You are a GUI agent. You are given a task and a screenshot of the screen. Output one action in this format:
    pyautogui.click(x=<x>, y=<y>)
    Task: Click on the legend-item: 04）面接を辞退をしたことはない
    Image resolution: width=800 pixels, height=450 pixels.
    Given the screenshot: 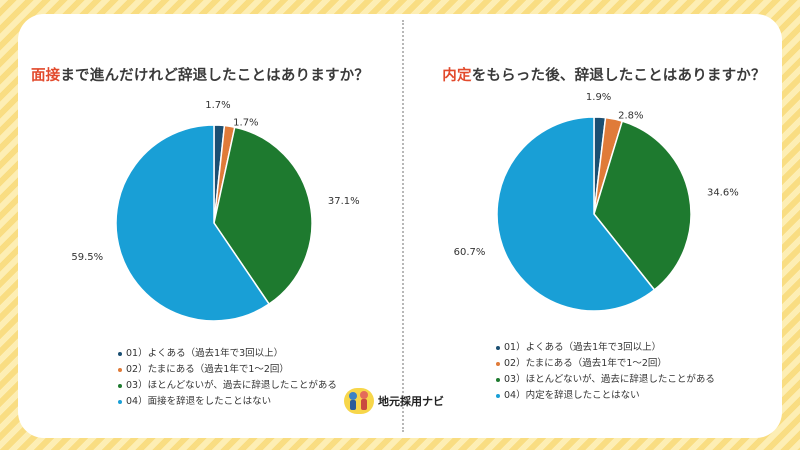 What is the action you would take?
    pyautogui.click(x=227, y=402)
    